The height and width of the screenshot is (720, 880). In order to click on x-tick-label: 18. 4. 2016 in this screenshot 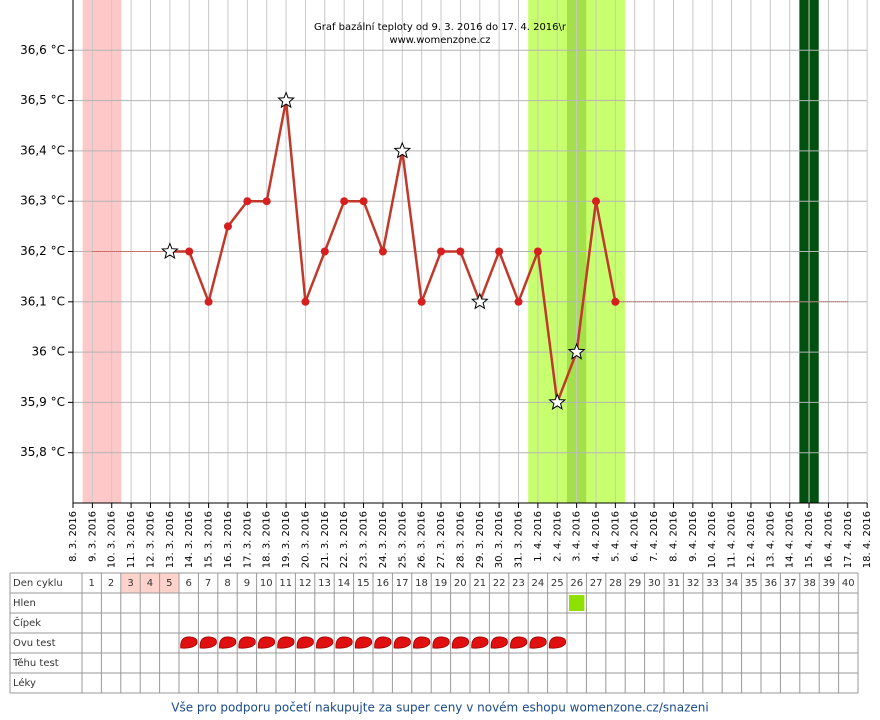, I will do `click(867, 539)`.